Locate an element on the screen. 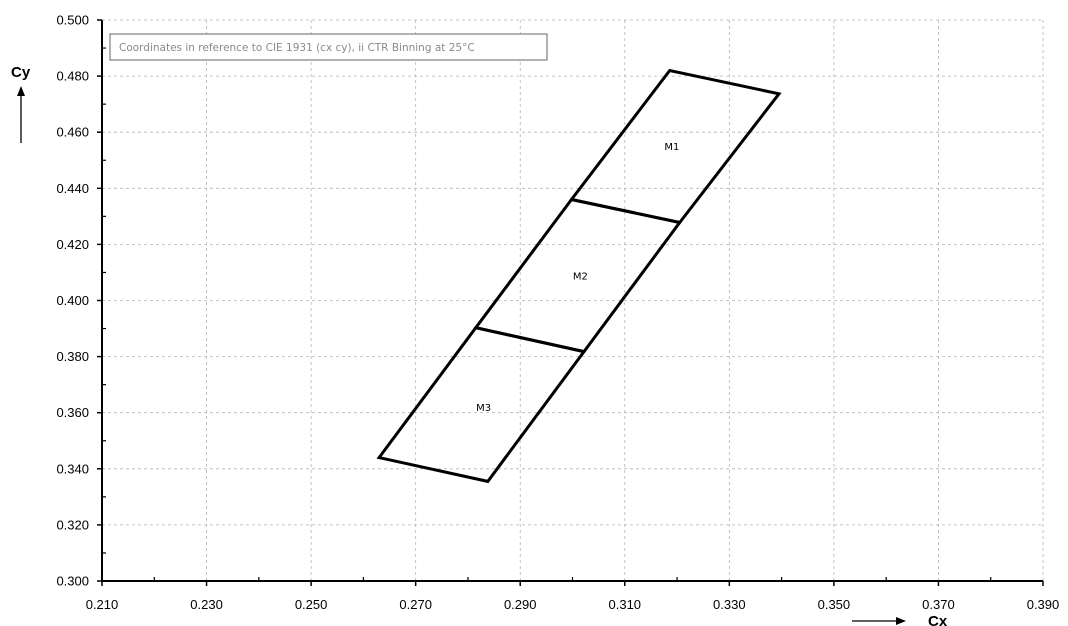  y-axis-arrow-head is located at coordinates (21, 91).